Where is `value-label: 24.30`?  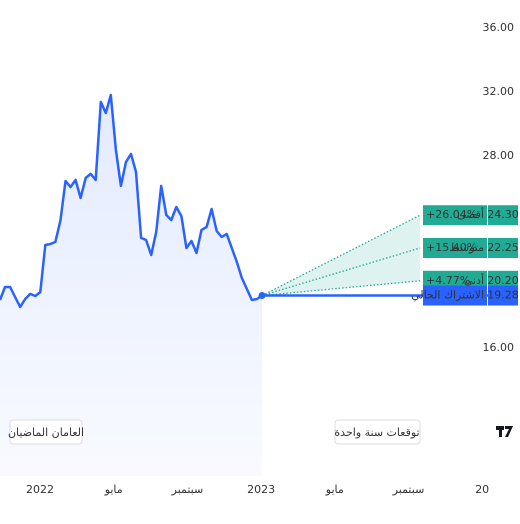 value-label: 24.30 is located at coordinates (503, 214).